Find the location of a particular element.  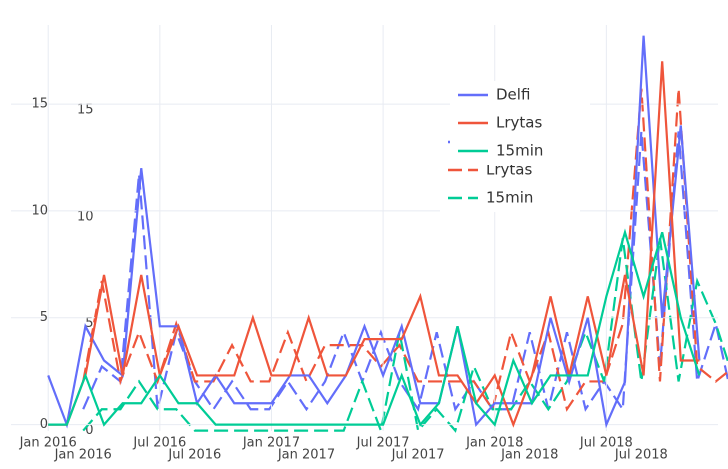

legend-label: Lrytas is located at coordinates (519, 123).